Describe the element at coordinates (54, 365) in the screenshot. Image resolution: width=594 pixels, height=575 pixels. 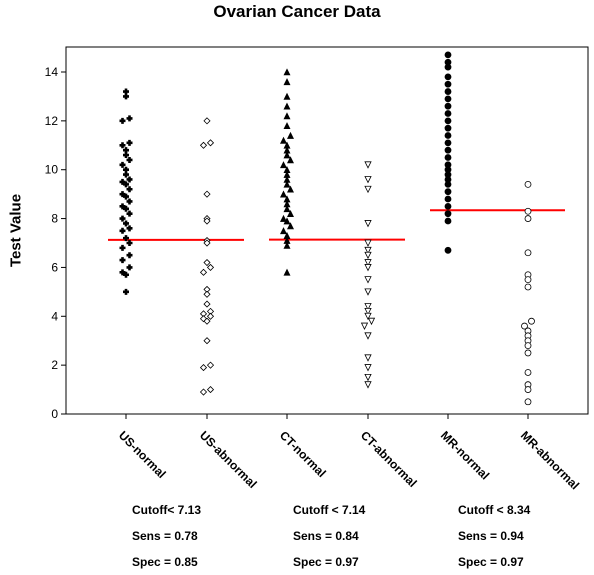
I see `y-tick-label: 2` at that location.